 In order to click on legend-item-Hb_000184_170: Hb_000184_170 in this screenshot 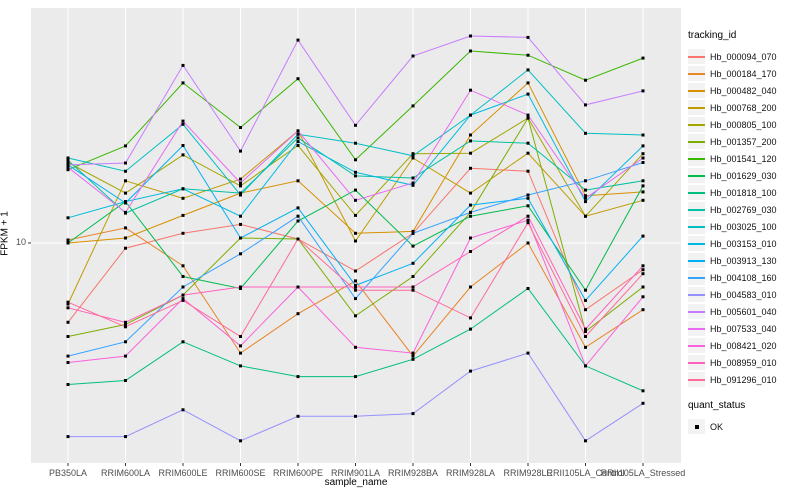, I will do `click(744, 73)`.